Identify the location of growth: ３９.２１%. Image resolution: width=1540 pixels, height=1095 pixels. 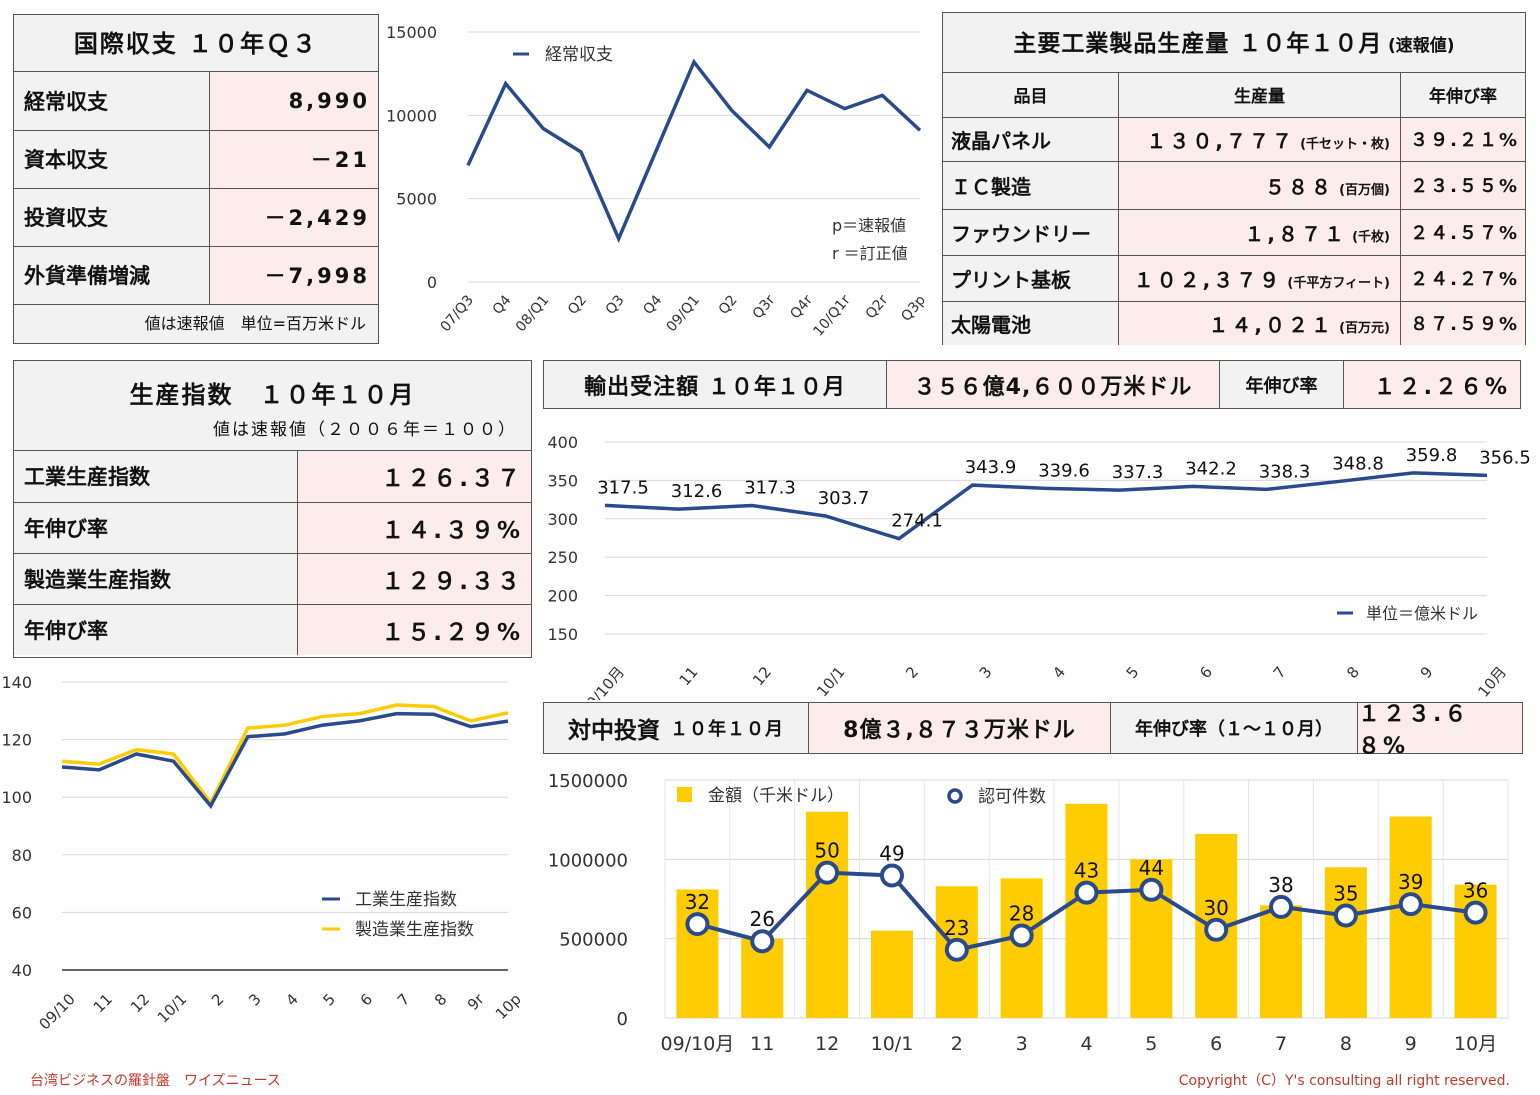
(1462, 139).